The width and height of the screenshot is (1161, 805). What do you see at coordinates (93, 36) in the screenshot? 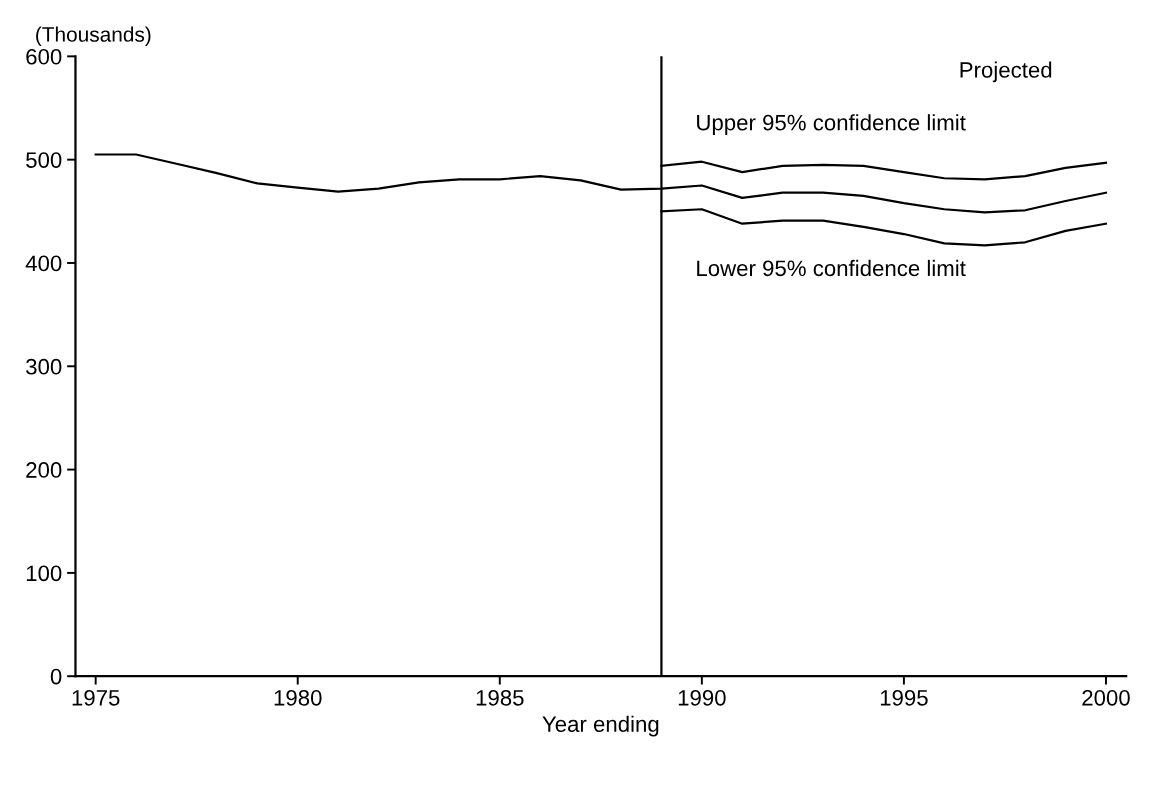
I see `y-axis-title: (Thousands)` at bounding box center [93, 36].